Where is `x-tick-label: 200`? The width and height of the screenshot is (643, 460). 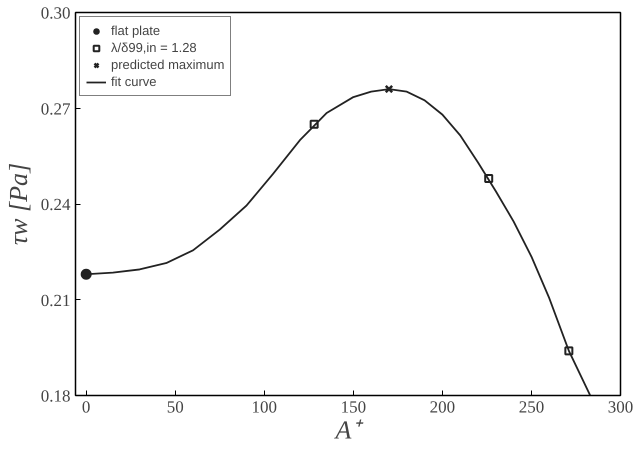 x-tick-label: 200 is located at coordinates (443, 407).